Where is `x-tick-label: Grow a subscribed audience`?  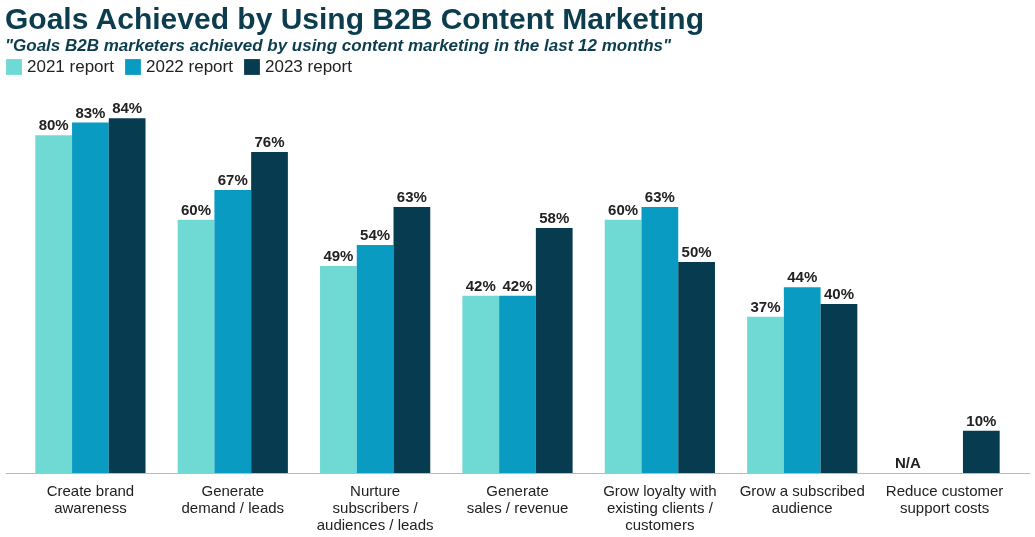
x-tick-label: Grow a subscribed audience is located at coordinates (802, 498).